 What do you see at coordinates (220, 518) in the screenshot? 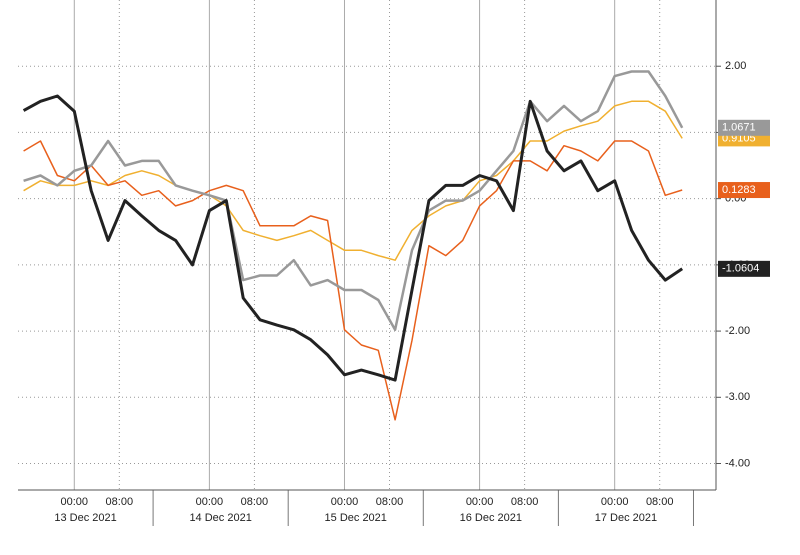
I see `date-label: 14 Dec 2021` at bounding box center [220, 518].